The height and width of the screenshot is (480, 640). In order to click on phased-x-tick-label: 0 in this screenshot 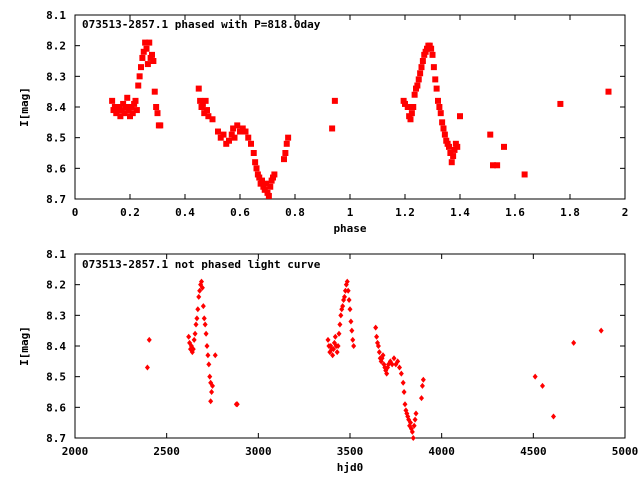, I will do `click(75, 212)`.